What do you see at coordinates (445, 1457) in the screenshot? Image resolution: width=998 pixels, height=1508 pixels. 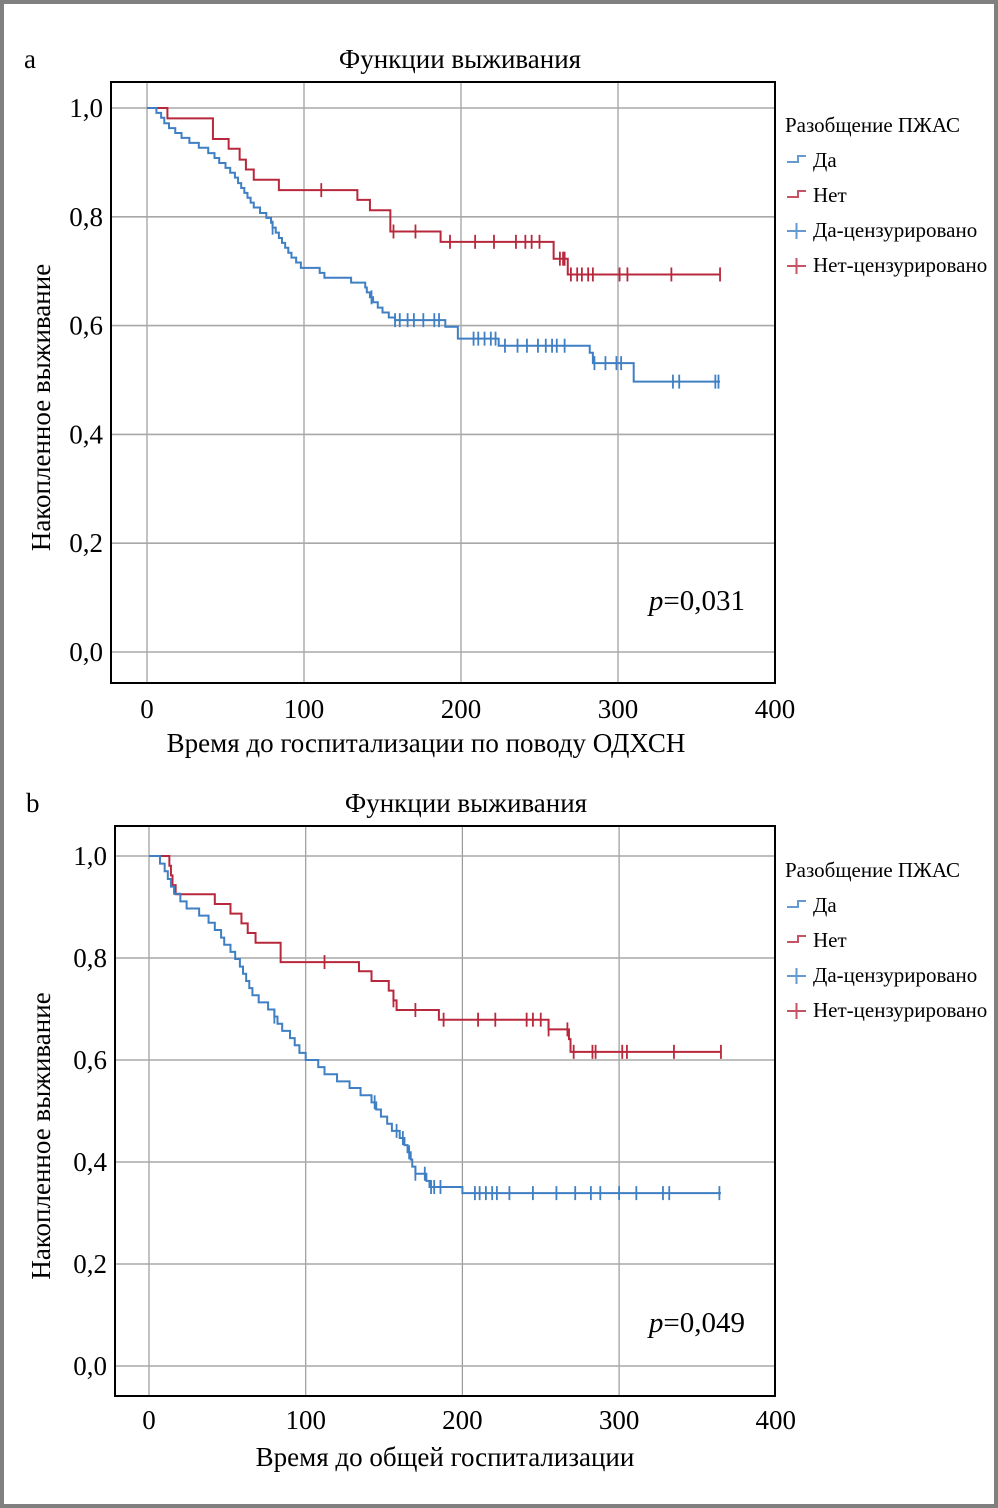 I see `x-axis-label: Время до общей госпитализации` at bounding box center [445, 1457].